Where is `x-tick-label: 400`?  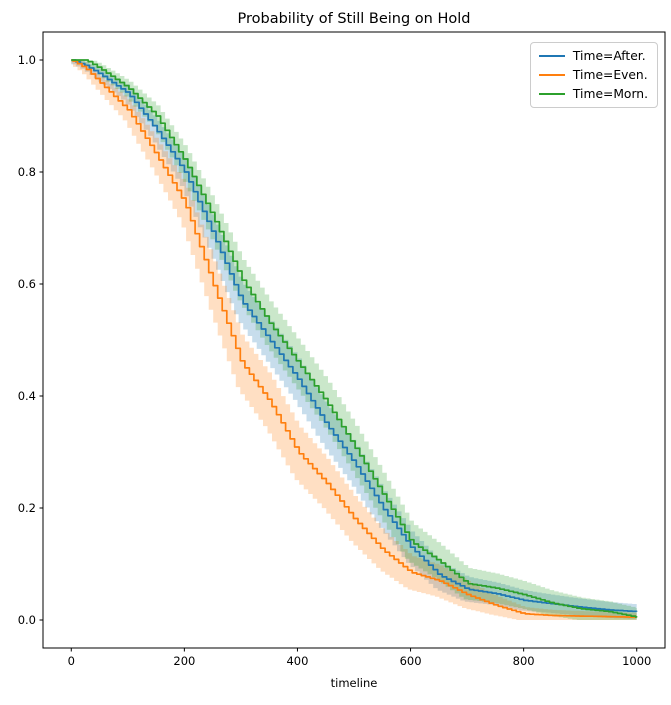
x-tick-label: 400 is located at coordinates (297, 661).